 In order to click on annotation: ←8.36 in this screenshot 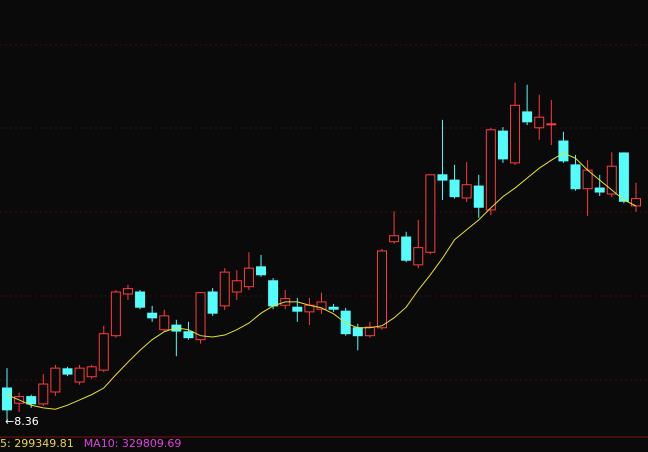, I will do `click(22, 421)`.